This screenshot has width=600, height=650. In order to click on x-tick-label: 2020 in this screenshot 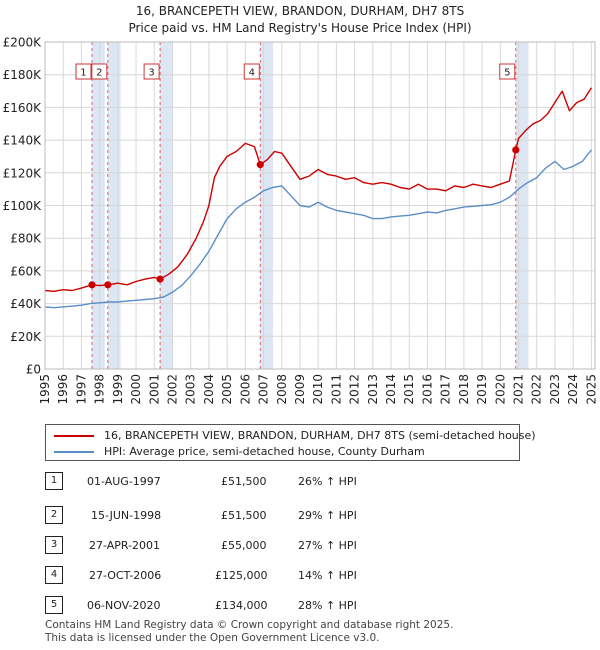, I will do `click(500, 389)`.